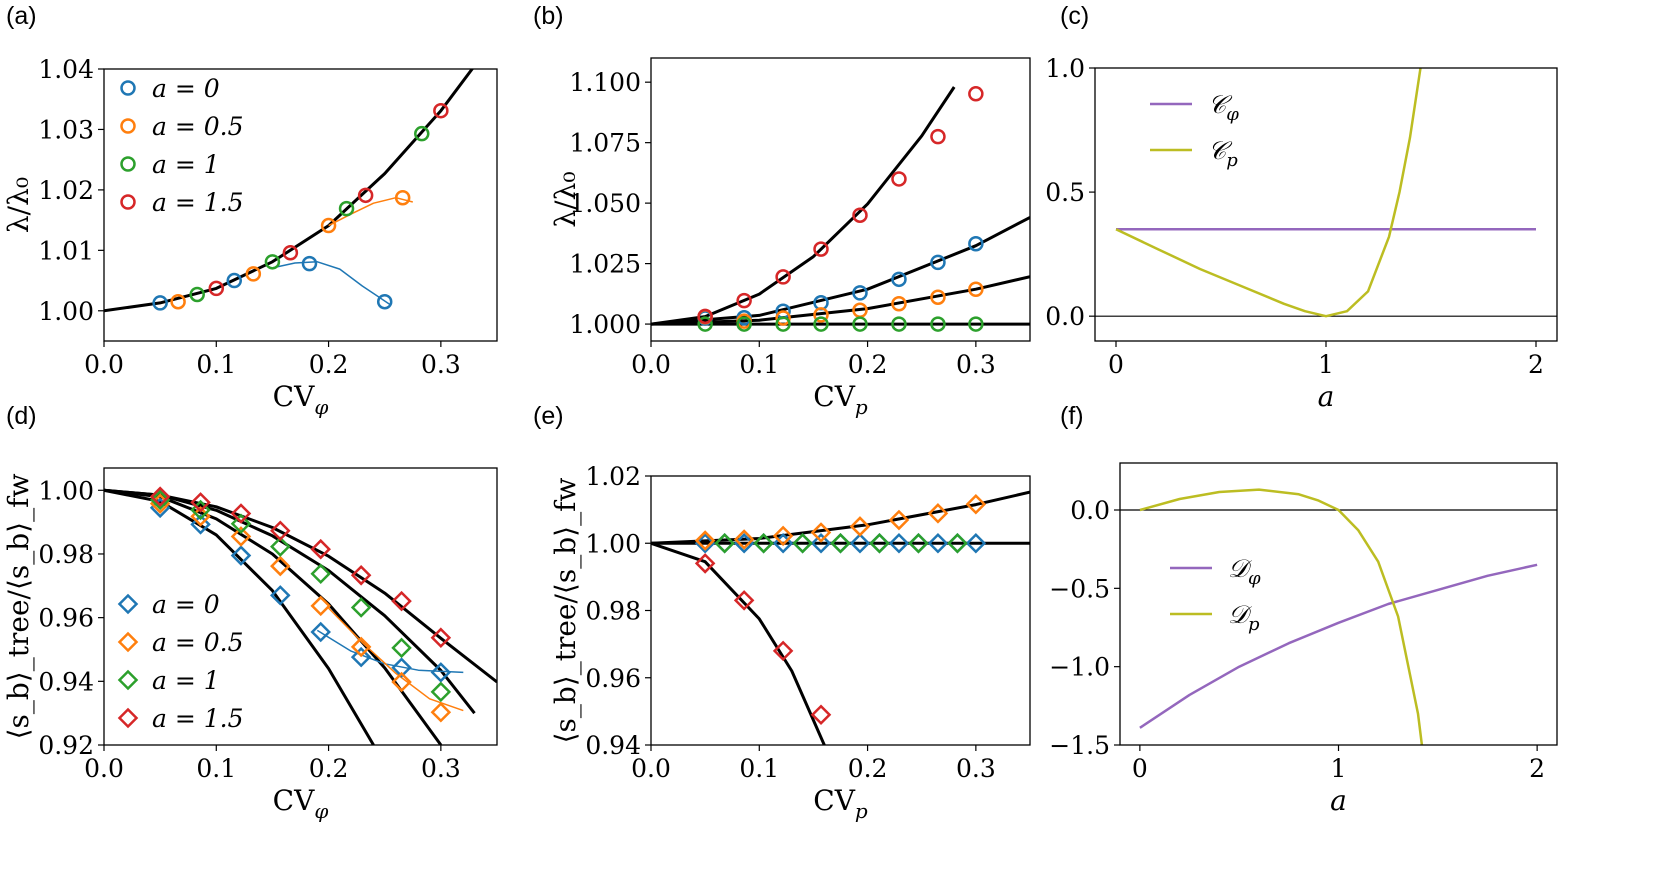  Describe the element at coordinates (1065, 192) in the screenshot. I see `y-tick-label: 0.5` at that location.